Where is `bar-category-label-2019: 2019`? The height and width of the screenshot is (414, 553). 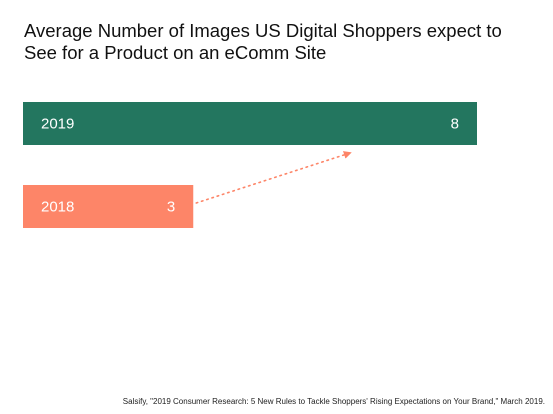
bar-category-label-2019: 2019 is located at coordinates (57, 124).